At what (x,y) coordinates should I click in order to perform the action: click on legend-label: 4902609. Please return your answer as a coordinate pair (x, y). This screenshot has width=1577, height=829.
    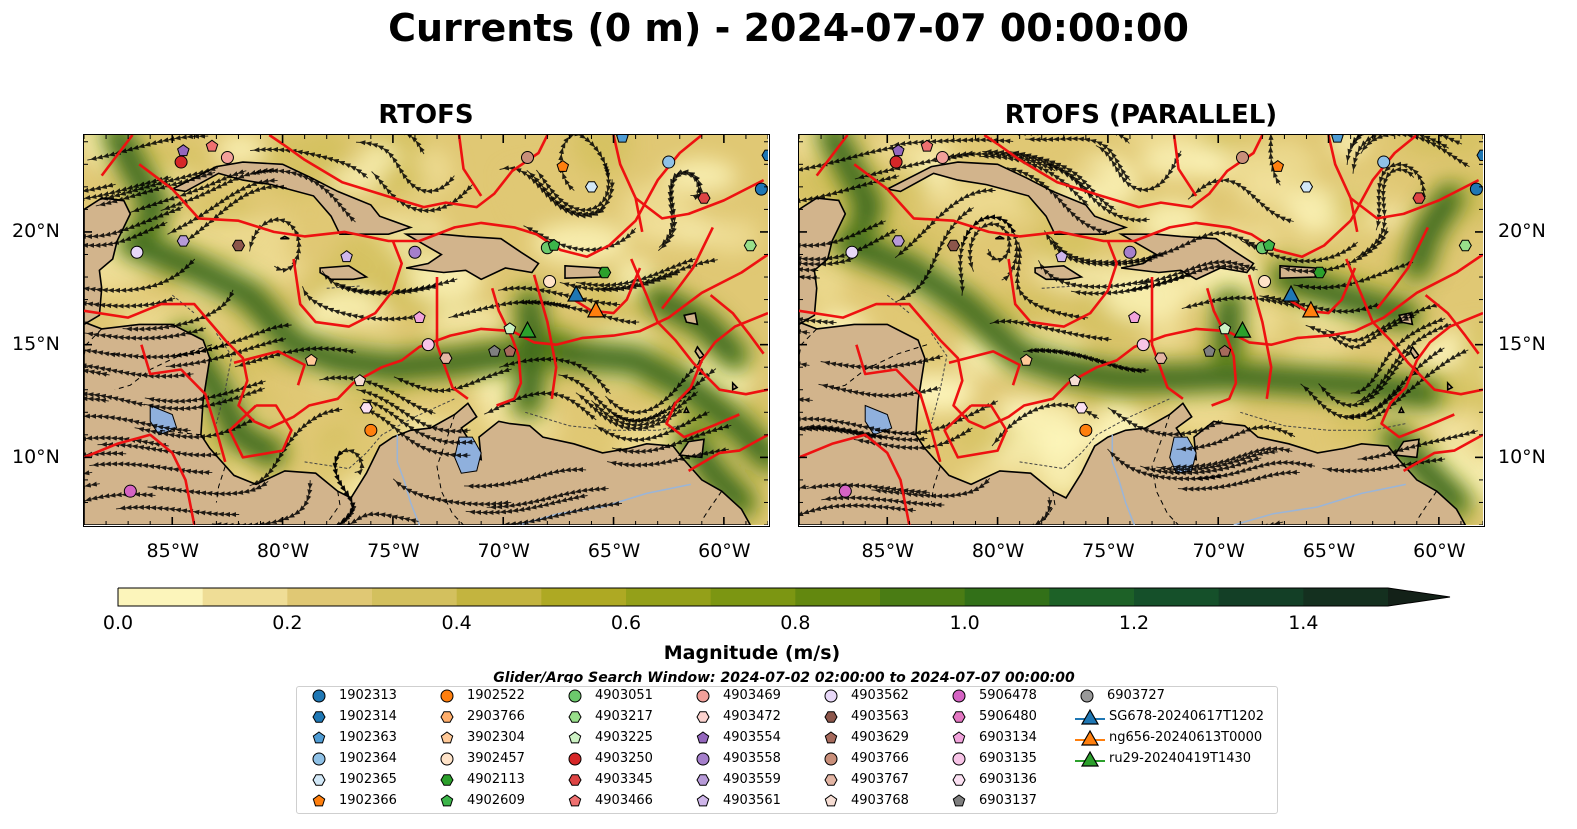
    Looking at the image, I should click on (496, 800).